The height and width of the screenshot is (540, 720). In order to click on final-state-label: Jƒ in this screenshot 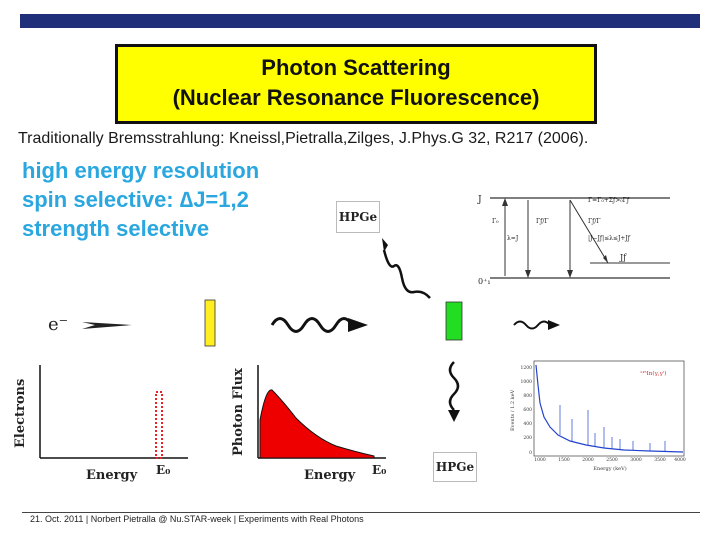, I will do `click(623, 257)`.